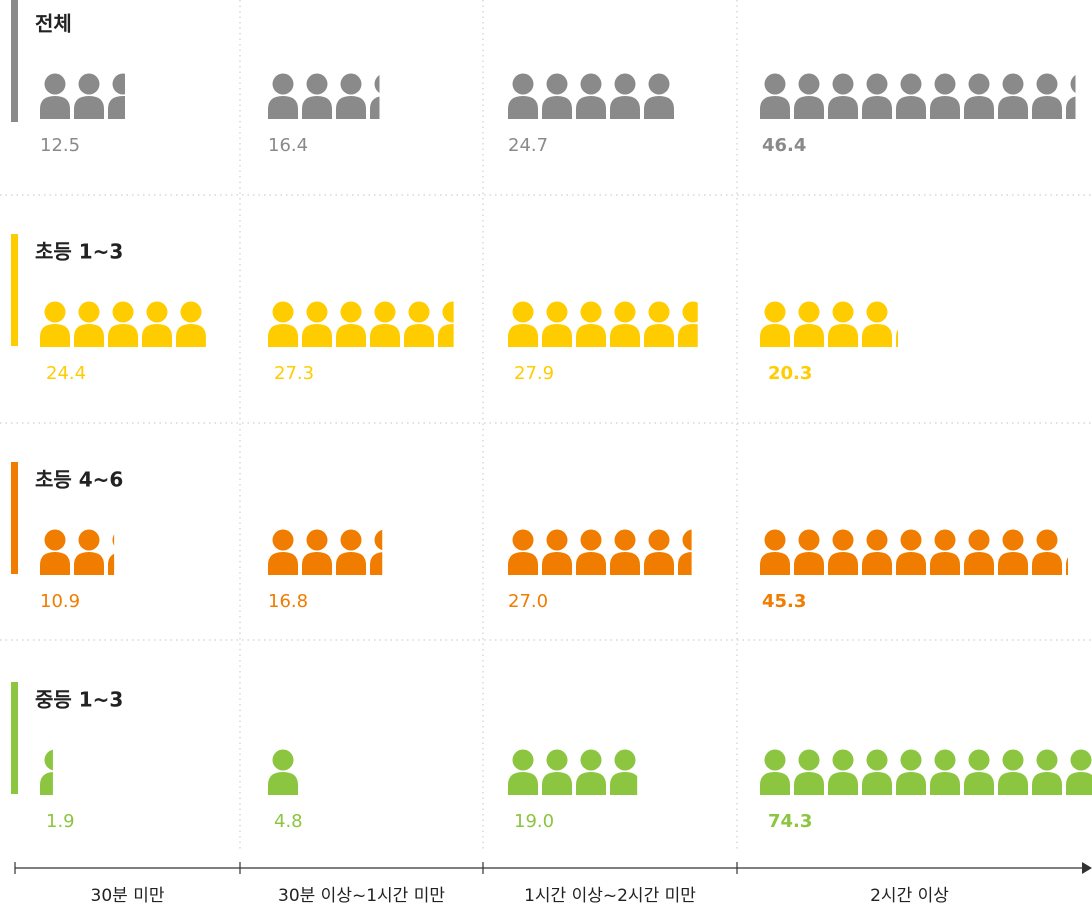  What do you see at coordinates (79, 252) in the screenshot?
I see `group-label: 초등 1~3` at bounding box center [79, 252].